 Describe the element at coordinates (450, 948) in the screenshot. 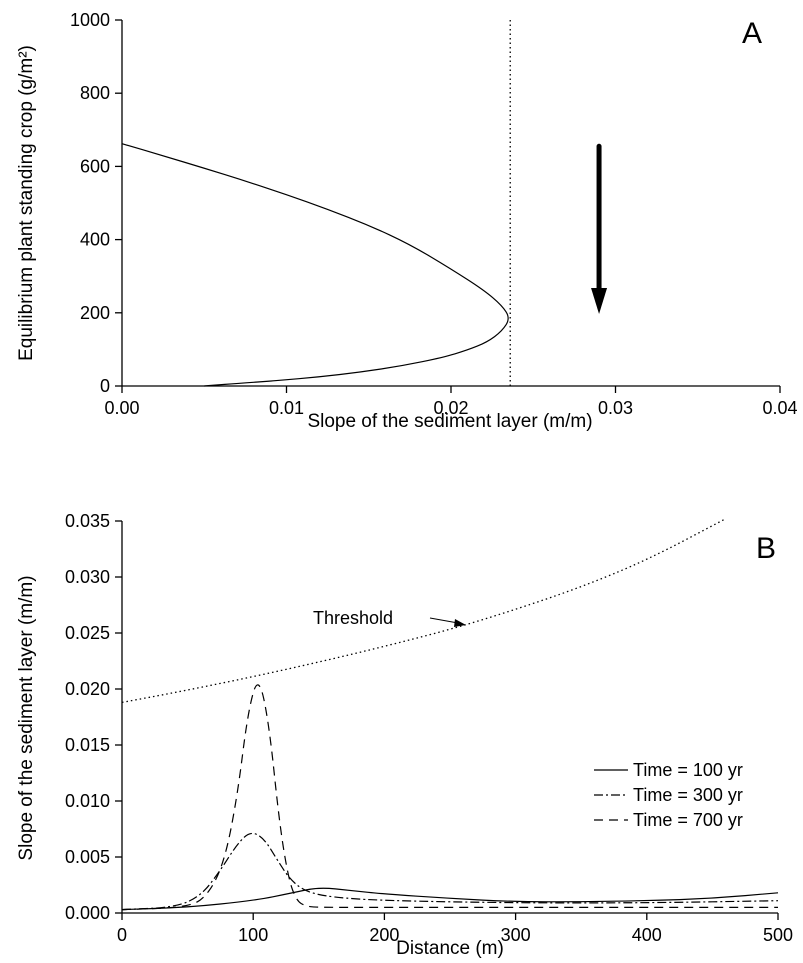

I see `panel-b-x-axis-title: Distance (m)` at that location.